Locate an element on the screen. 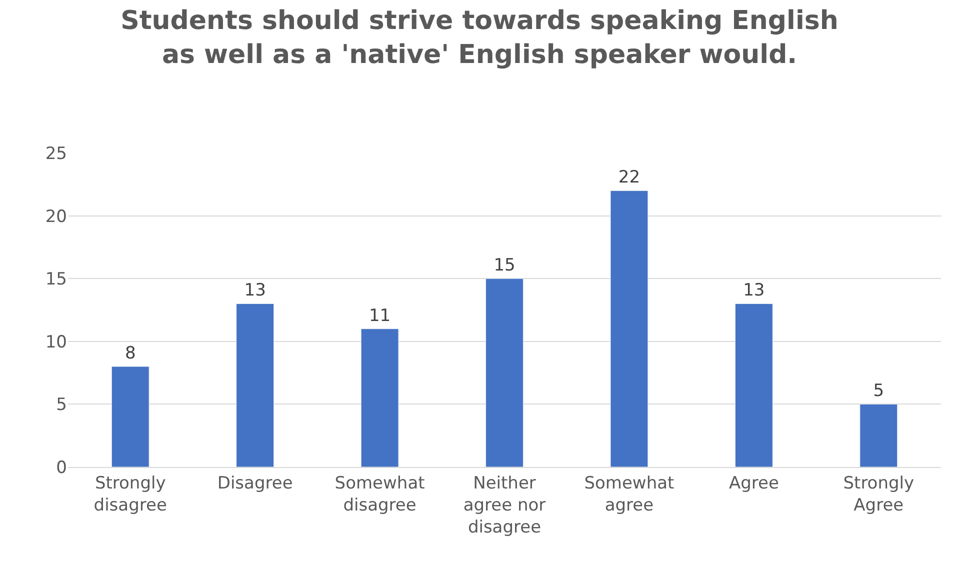  data-label: 11 is located at coordinates (379, 316).